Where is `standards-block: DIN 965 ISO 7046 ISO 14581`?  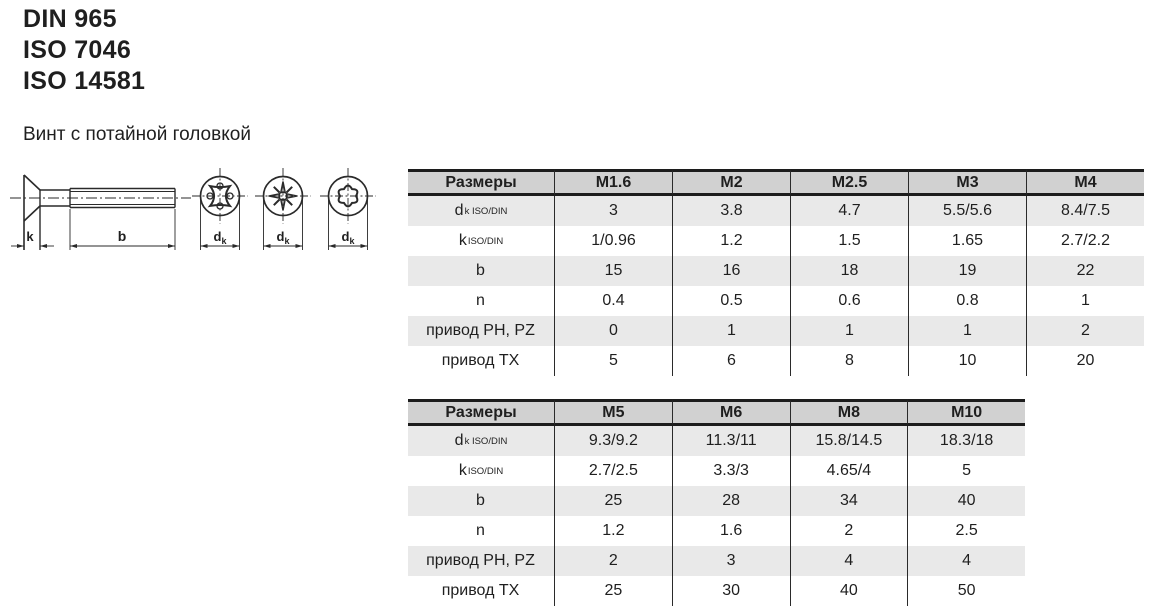 standards-block: DIN 965 ISO 7046 ISO 14581 is located at coordinates (84, 50).